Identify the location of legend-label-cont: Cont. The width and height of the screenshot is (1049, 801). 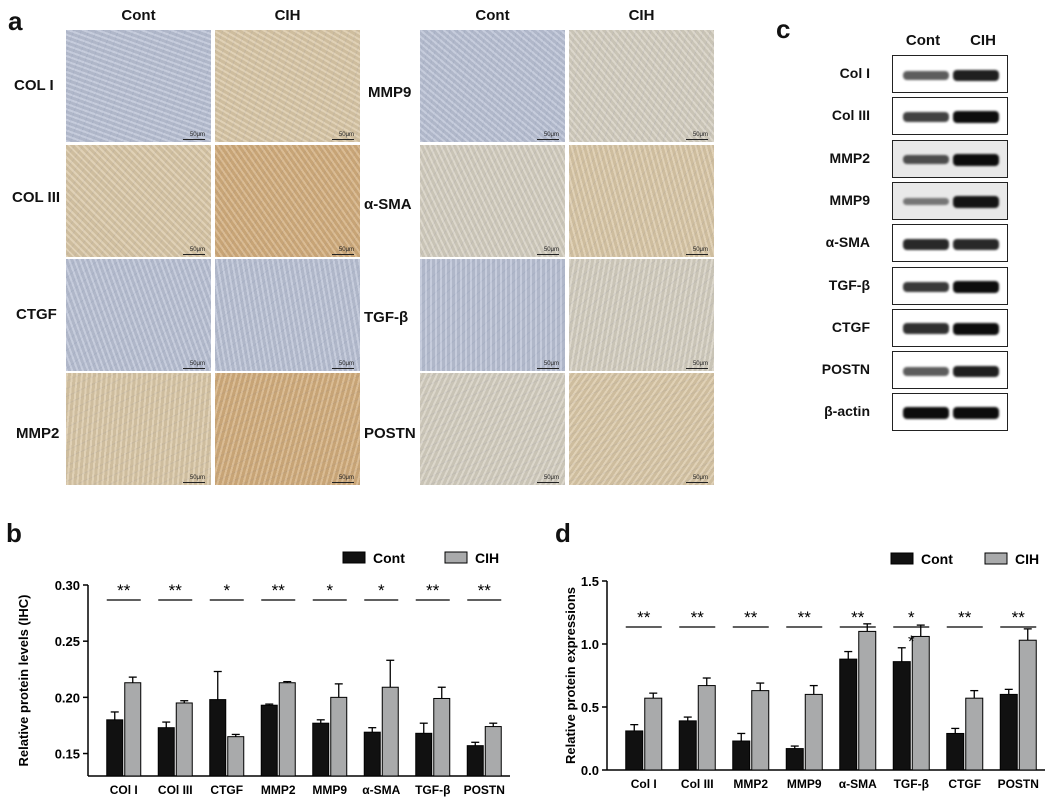
(937, 559).